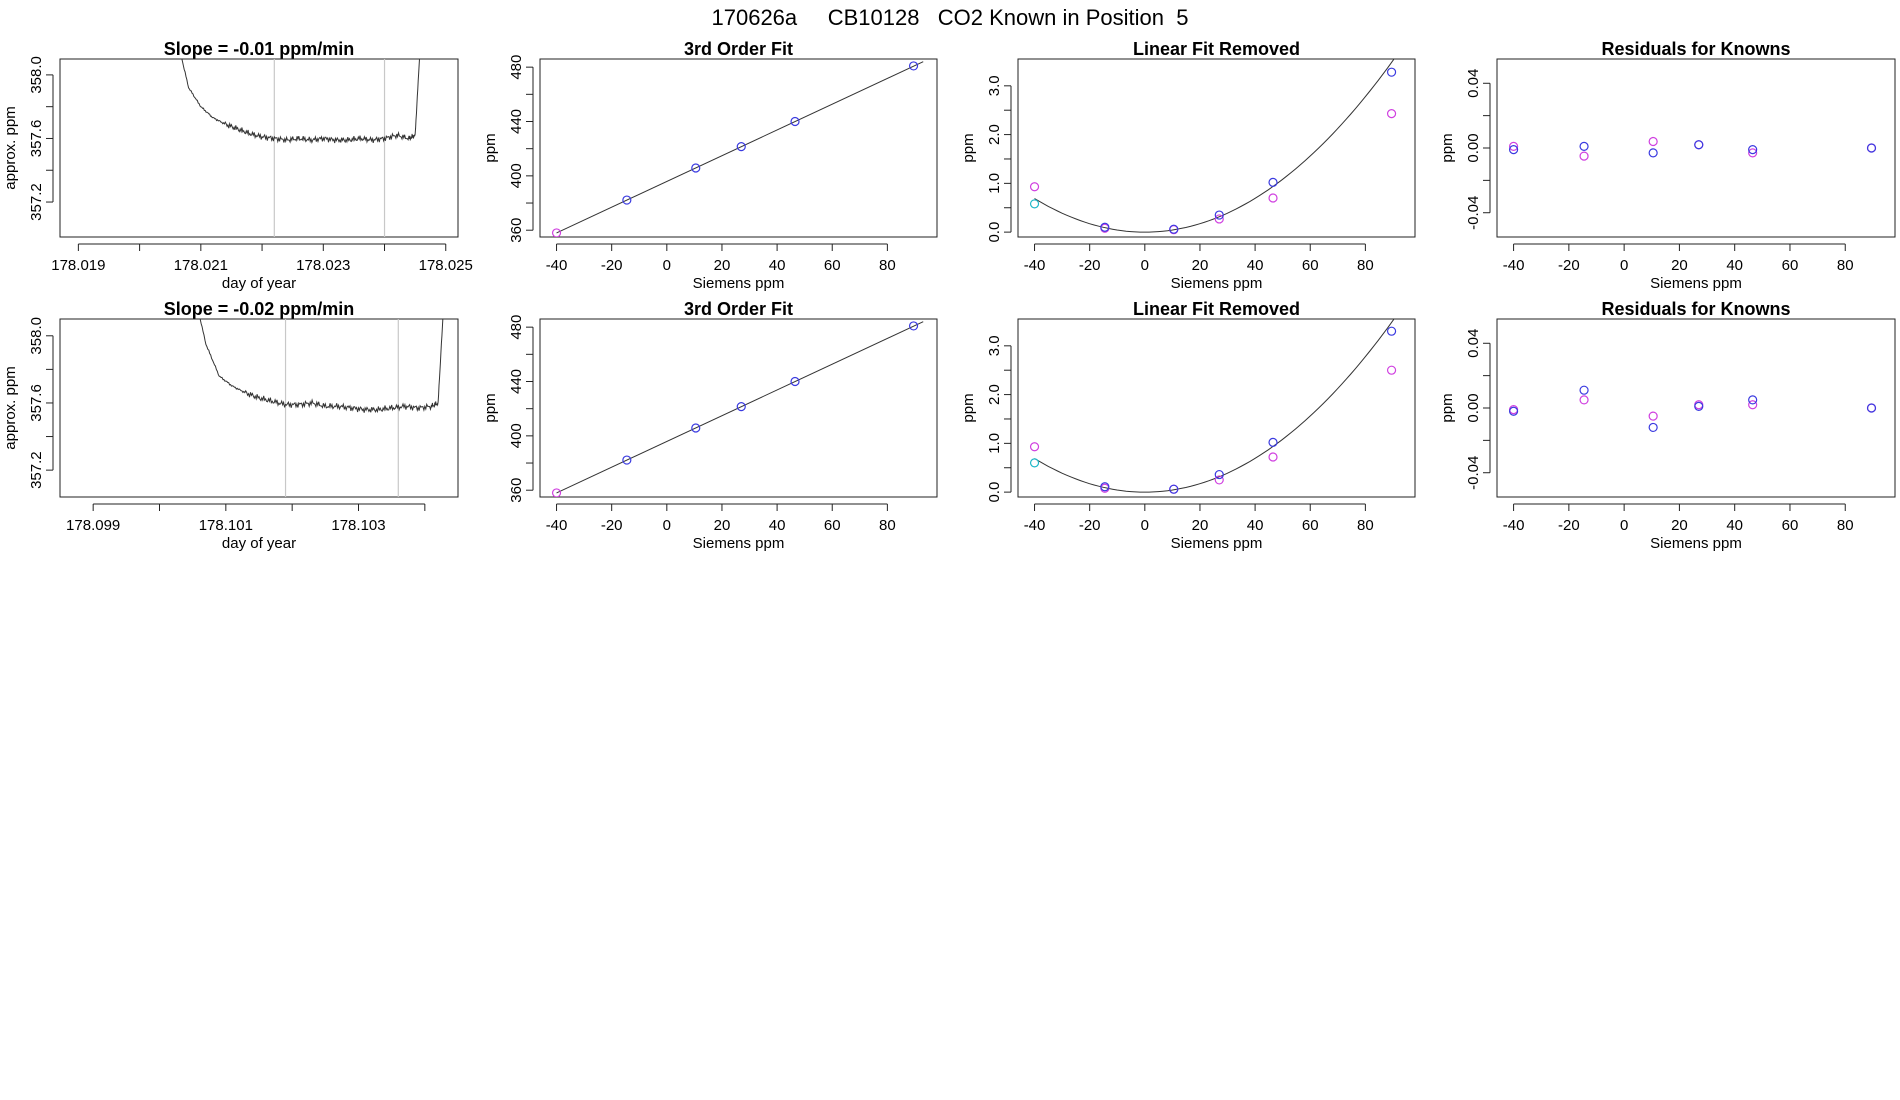 This screenshot has height=1100, width=1900. I want to click on y-tick-label: 480, so click(516, 67).